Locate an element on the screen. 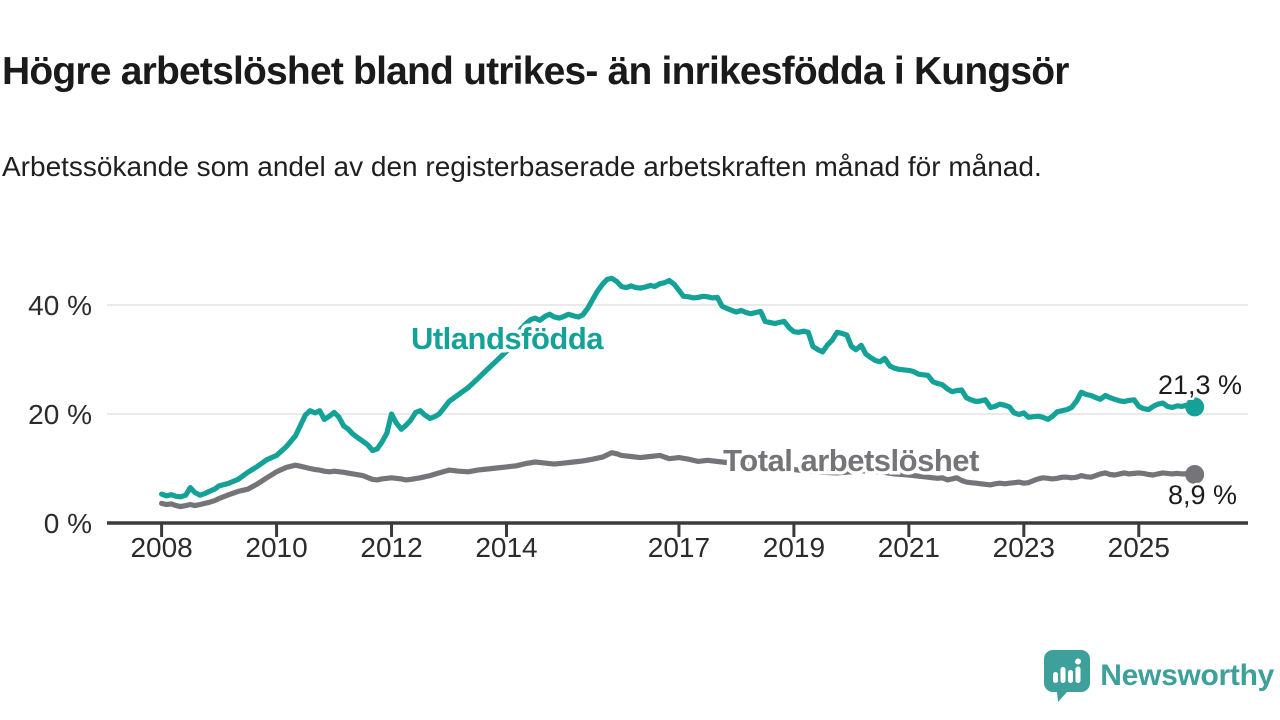  logo-exclamation-dot is located at coordinates (1078, 661).